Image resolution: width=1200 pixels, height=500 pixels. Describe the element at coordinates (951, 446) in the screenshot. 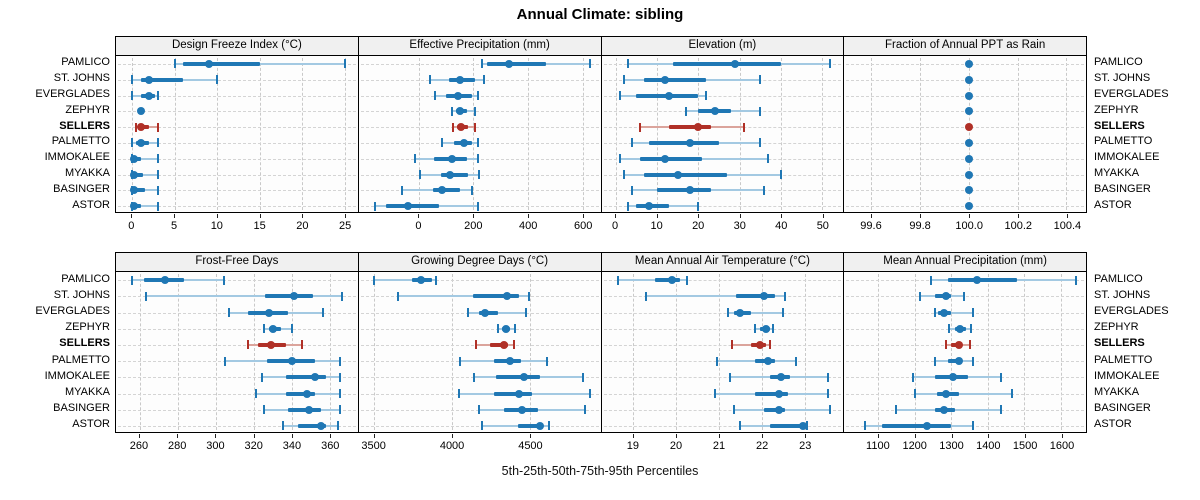

I see `tick-label: 1300` at that location.